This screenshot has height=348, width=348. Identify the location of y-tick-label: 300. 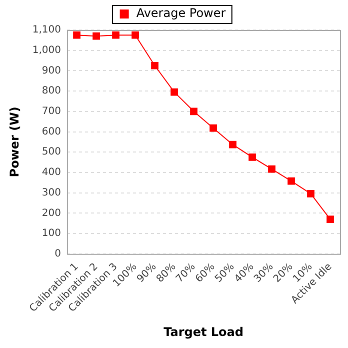
(52, 192).